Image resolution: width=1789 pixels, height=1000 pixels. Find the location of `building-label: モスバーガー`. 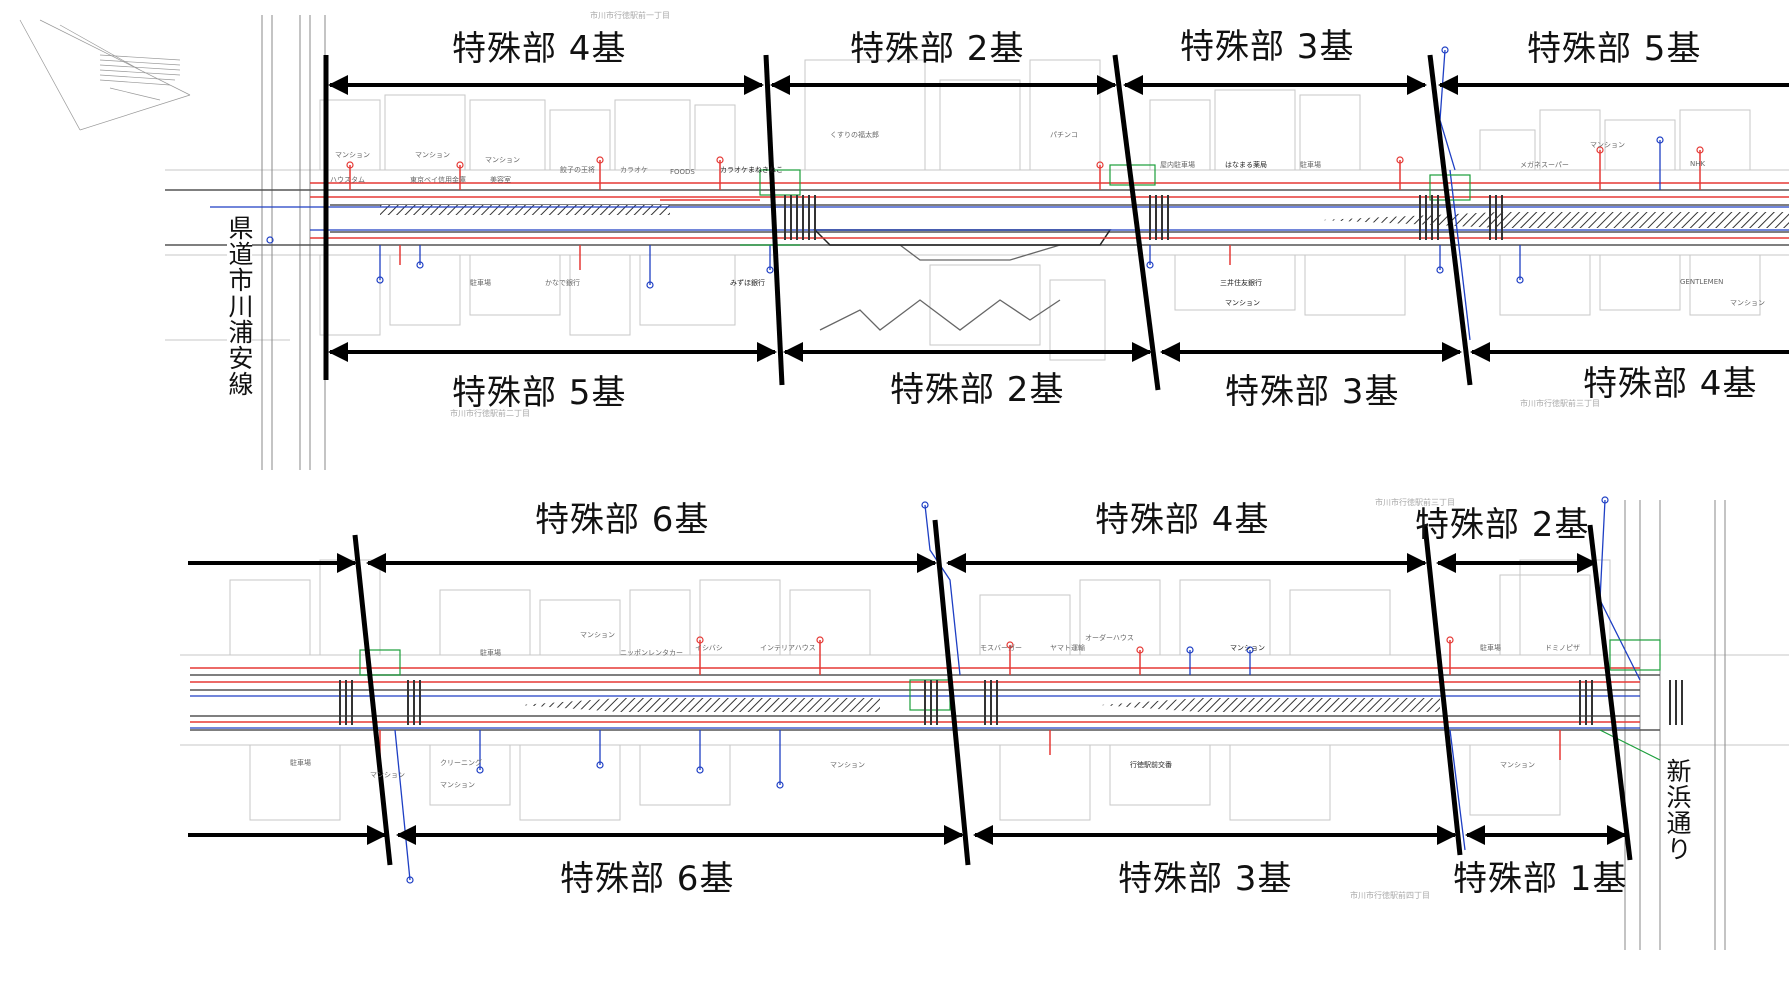

building-label: モスバーガー is located at coordinates (1001, 648).